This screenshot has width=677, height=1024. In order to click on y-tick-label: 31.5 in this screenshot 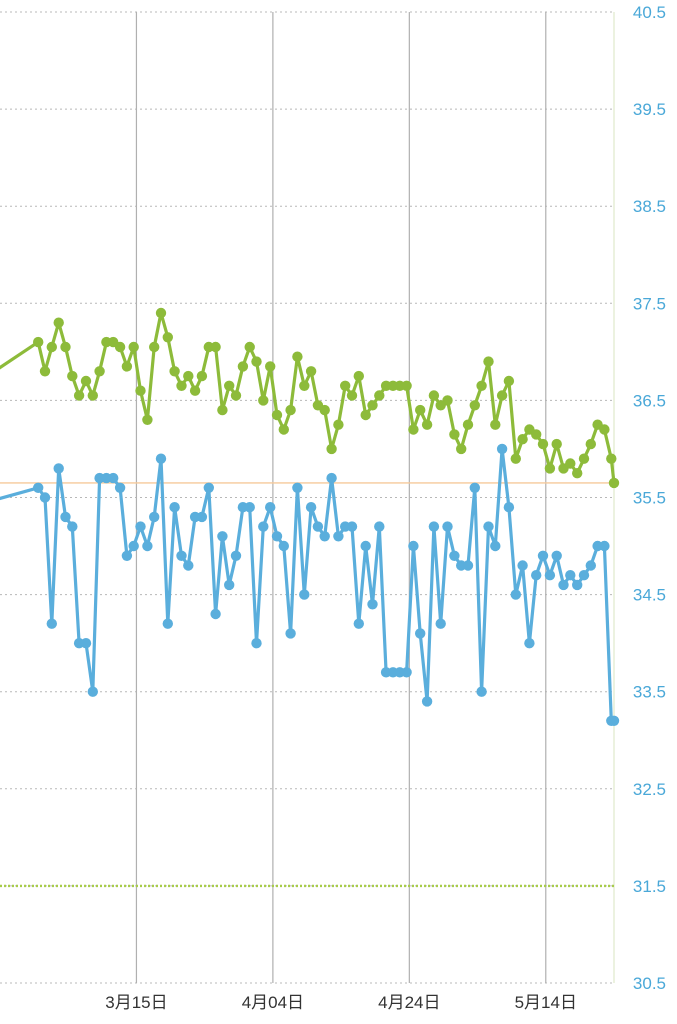, I will do `click(649, 886)`.